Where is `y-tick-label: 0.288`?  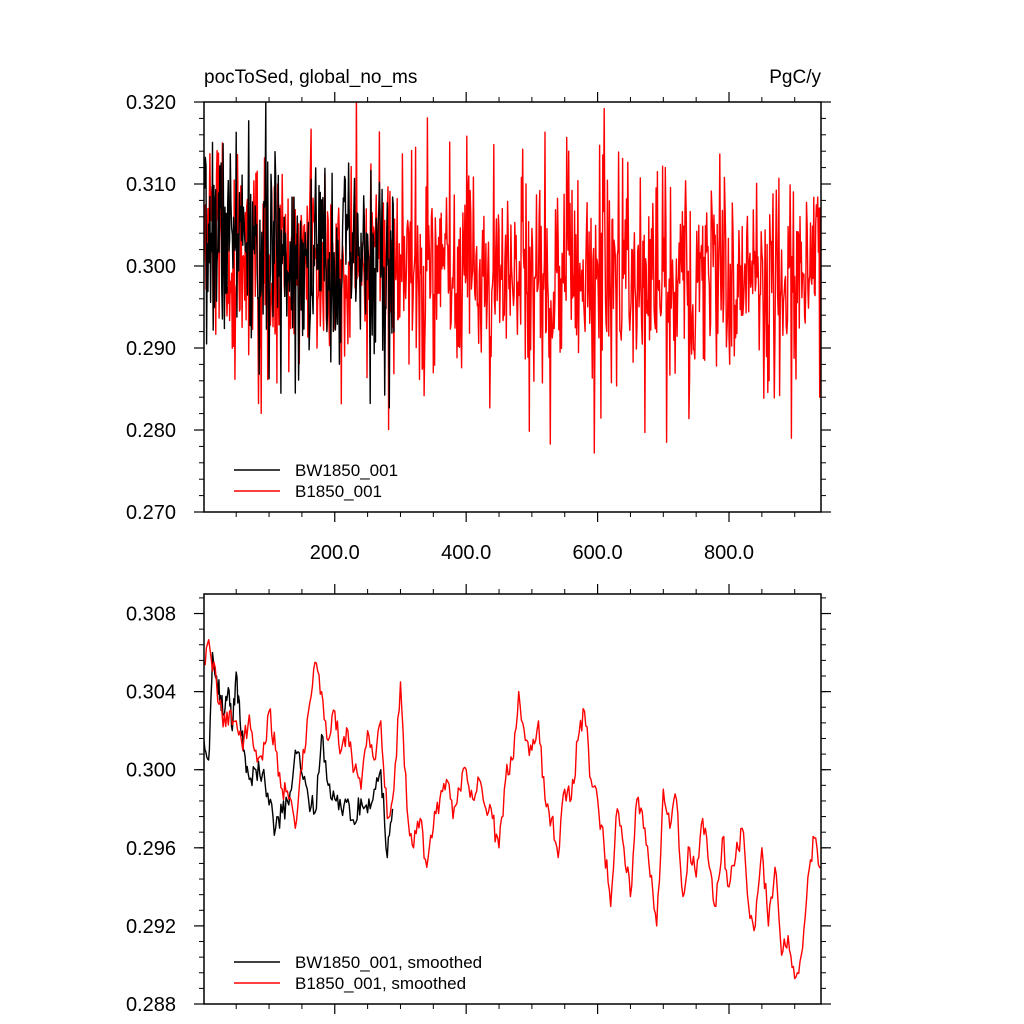
y-tick-label: 0.288 is located at coordinates (151, 1005).